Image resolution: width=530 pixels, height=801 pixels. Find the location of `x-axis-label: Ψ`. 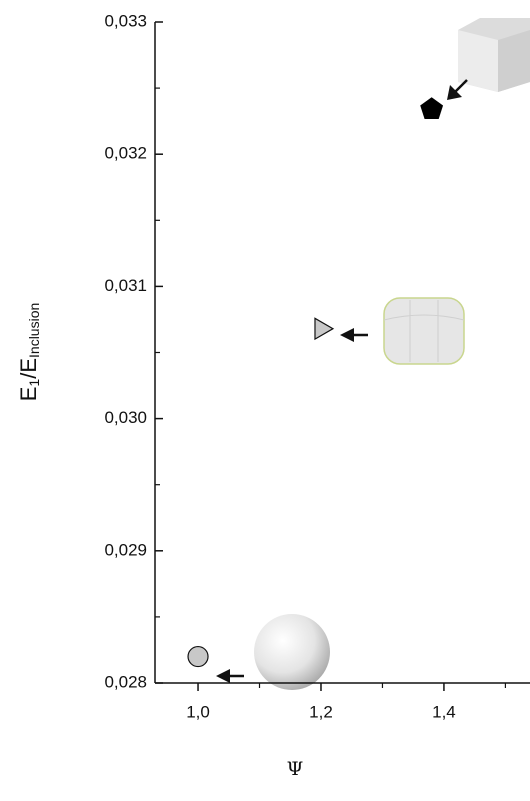

x-axis-label: Ψ is located at coordinates (295, 769).